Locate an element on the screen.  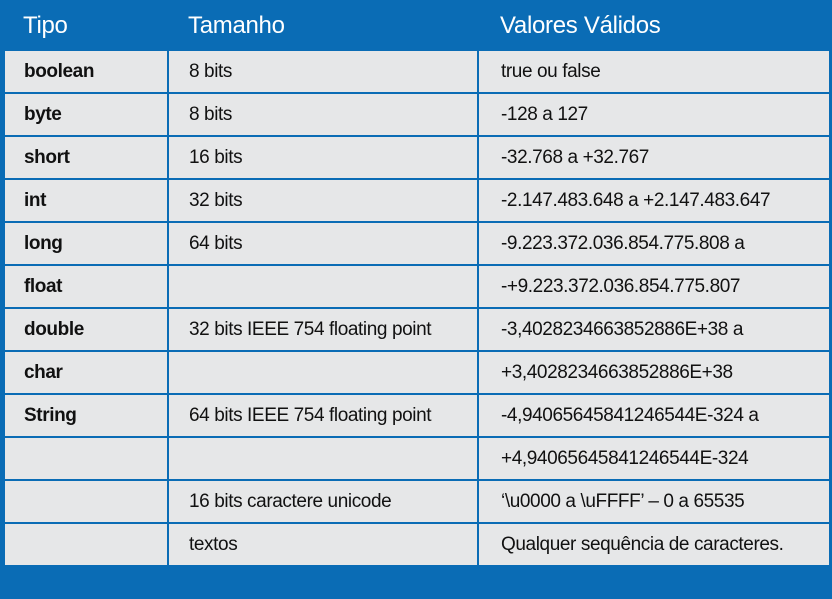
cell-tamanho: 16 bits caractere unicode is located at coordinates (323, 501).